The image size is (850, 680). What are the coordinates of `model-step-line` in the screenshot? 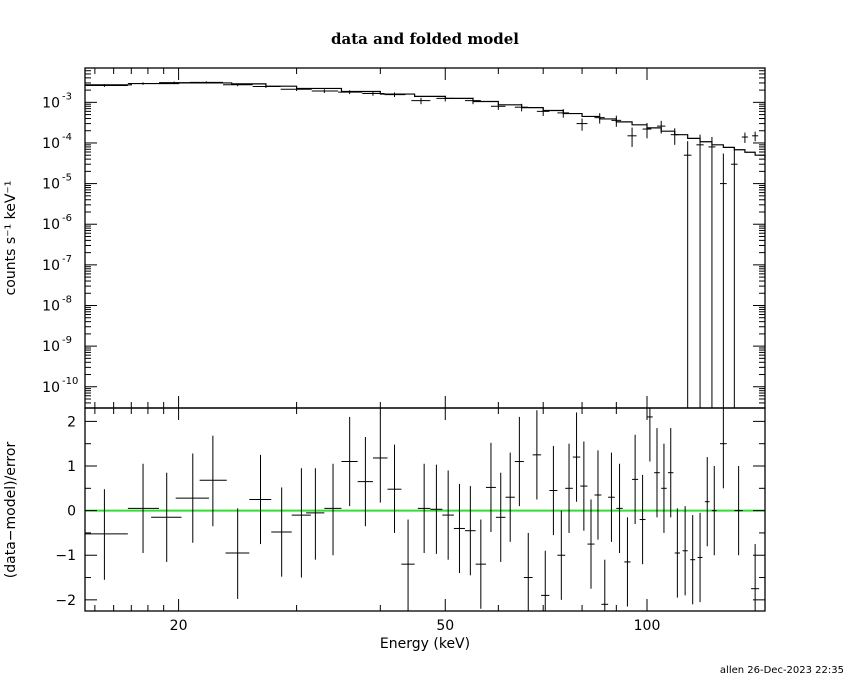 It's located at (425, 120).